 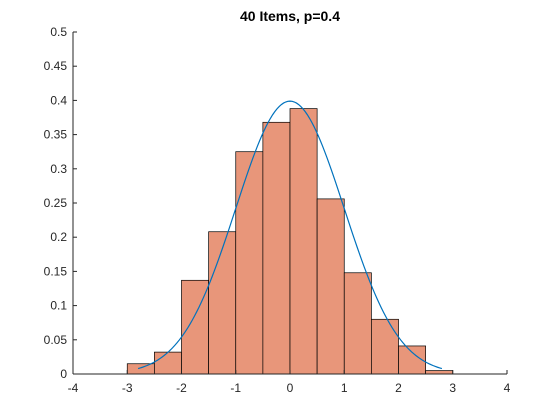 What do you see at coordinates (452, 388) in the screenshot?
I see `x-tick-label: 3` at bounding box center [452, 388].